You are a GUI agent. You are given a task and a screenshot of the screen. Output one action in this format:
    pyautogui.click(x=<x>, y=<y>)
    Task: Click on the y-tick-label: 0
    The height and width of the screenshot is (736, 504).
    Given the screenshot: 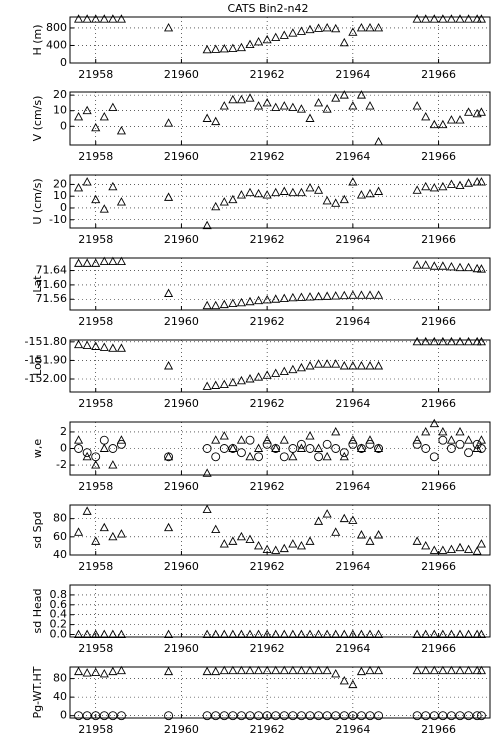 What is the action you would take?
    pyautogui.click(x=63, y=448)
    